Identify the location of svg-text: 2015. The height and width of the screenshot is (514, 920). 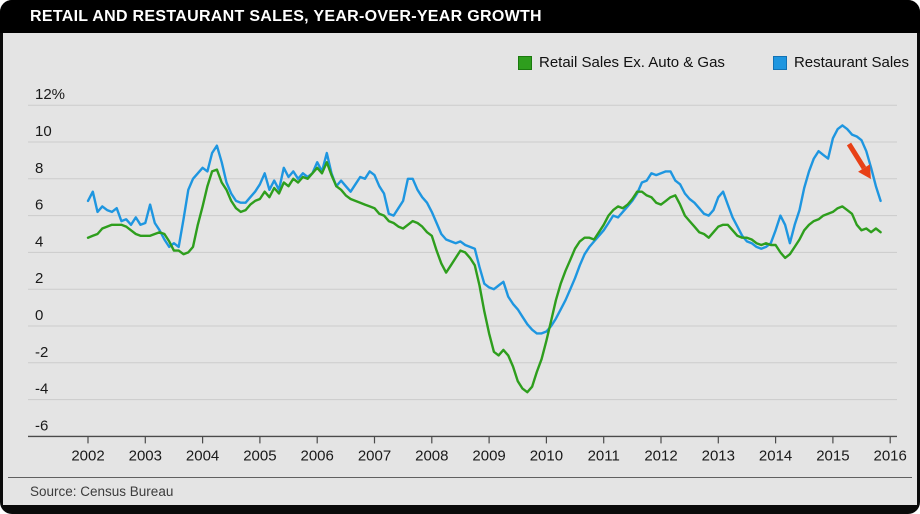
(832, 455).